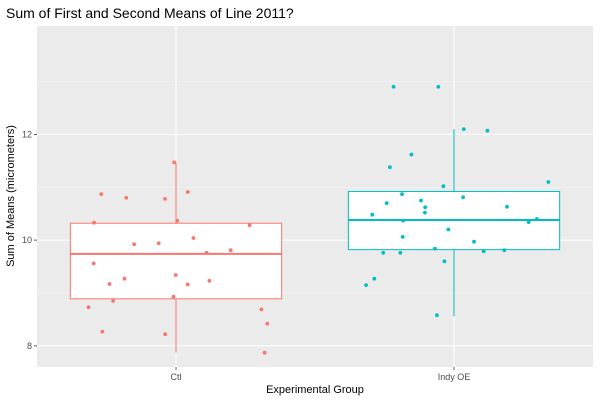  What do you see at coordinates (454, 377) in the screenshot?
I see `x-tick-label: Indy OE` at bounding box center [454, 377].